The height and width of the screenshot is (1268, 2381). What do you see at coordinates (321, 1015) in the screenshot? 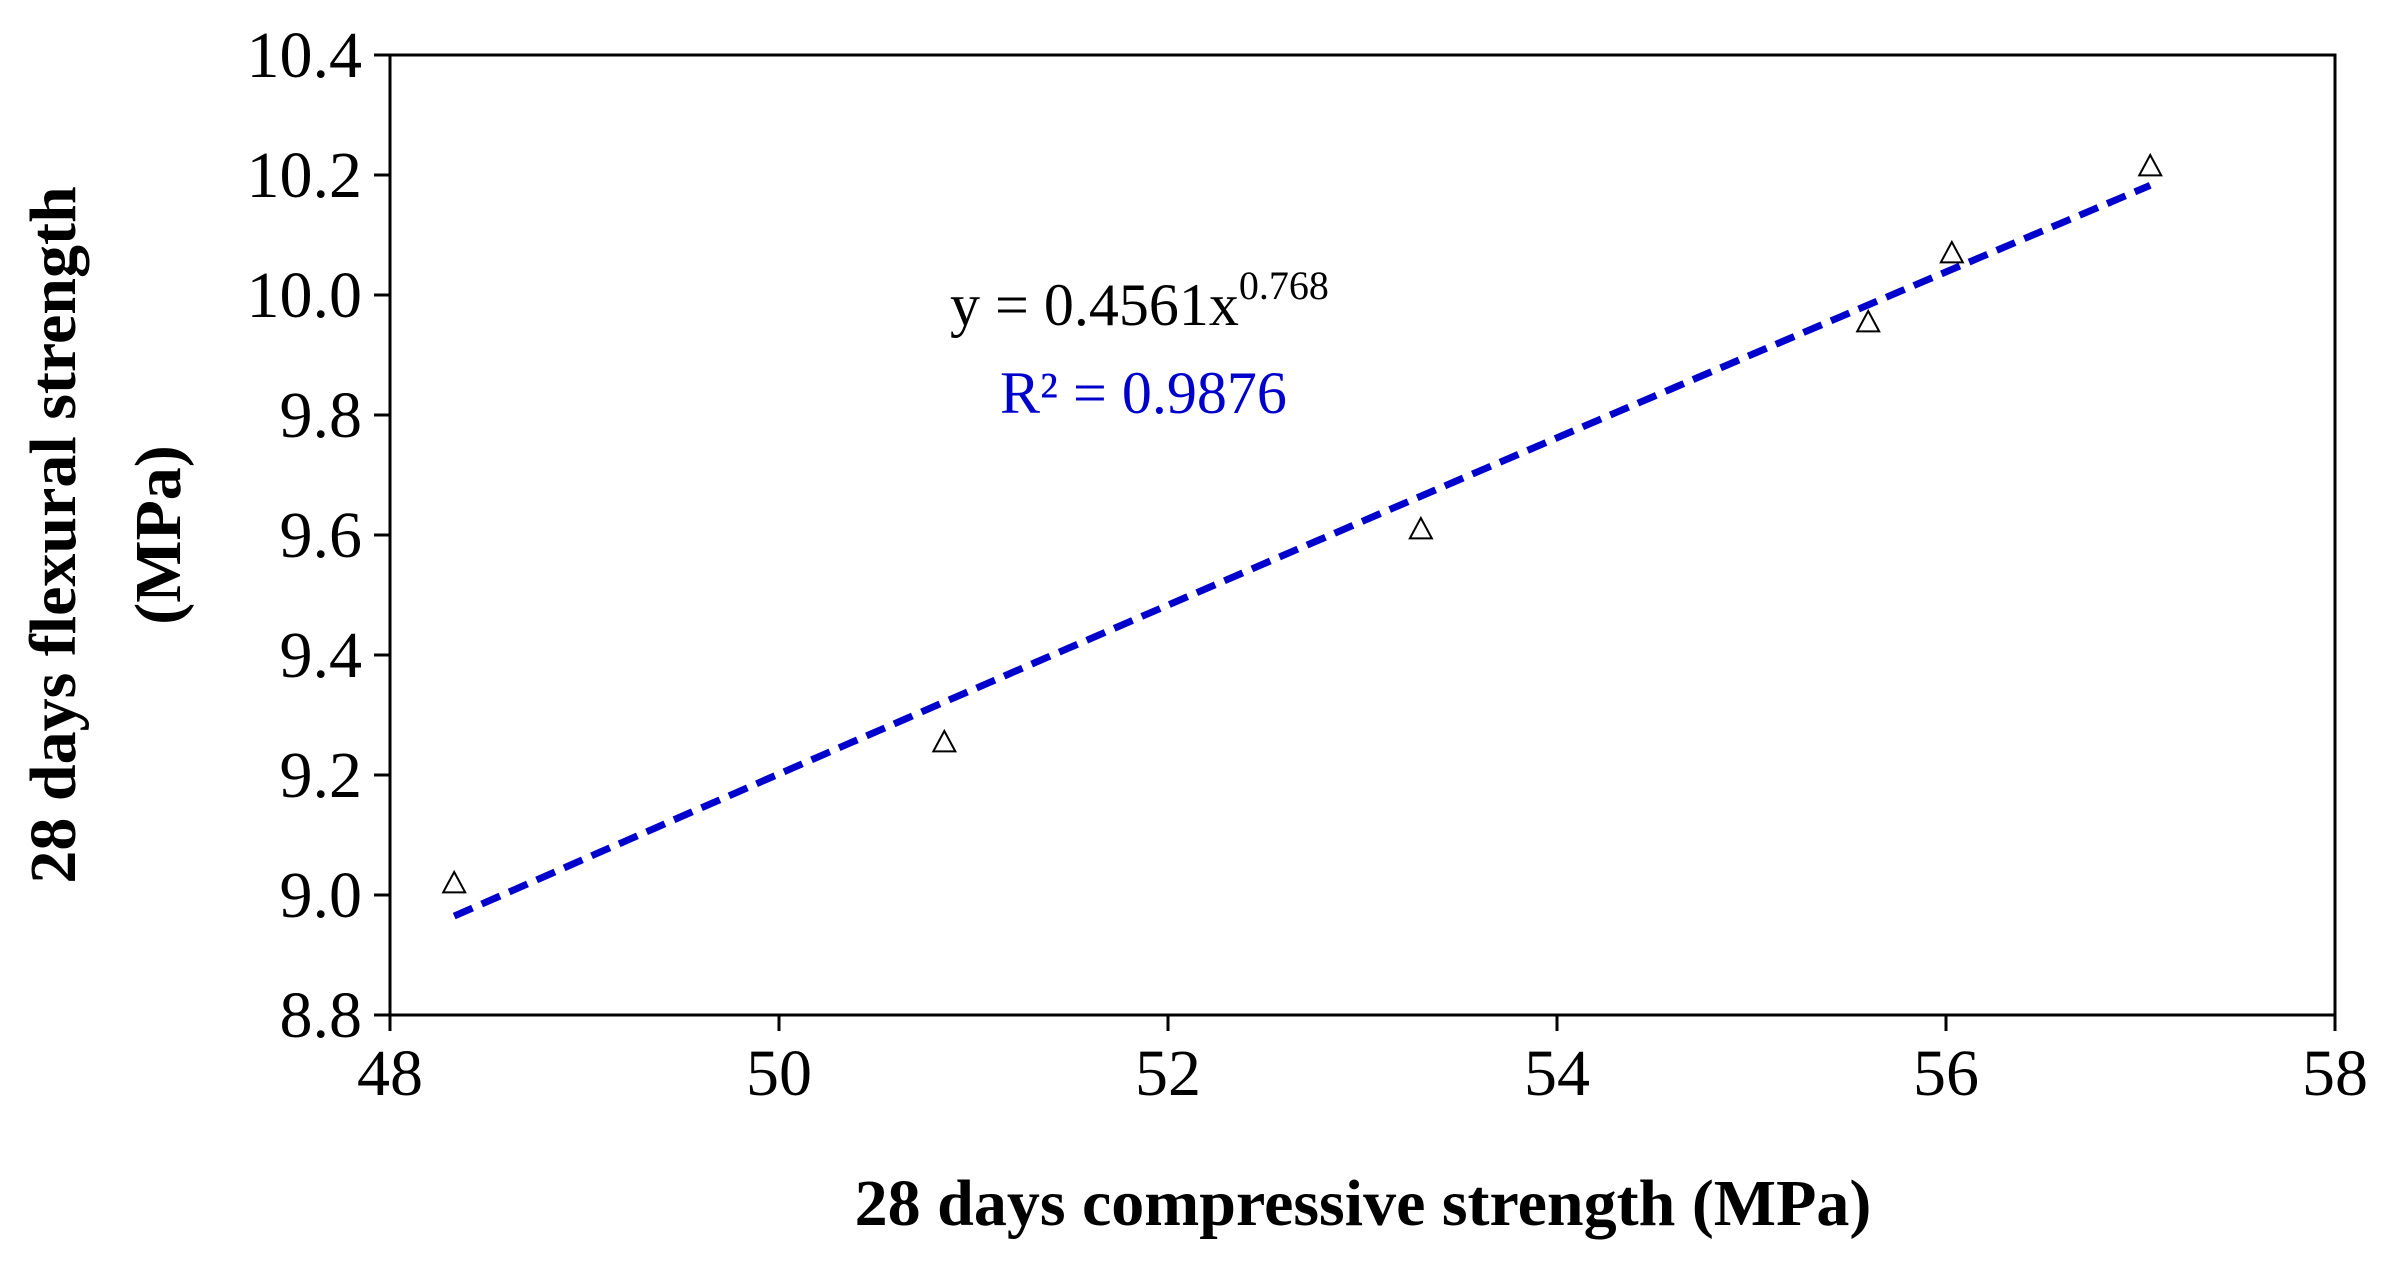
I see `y-tick-label: 8.8` at bounding box center [321, 1015].